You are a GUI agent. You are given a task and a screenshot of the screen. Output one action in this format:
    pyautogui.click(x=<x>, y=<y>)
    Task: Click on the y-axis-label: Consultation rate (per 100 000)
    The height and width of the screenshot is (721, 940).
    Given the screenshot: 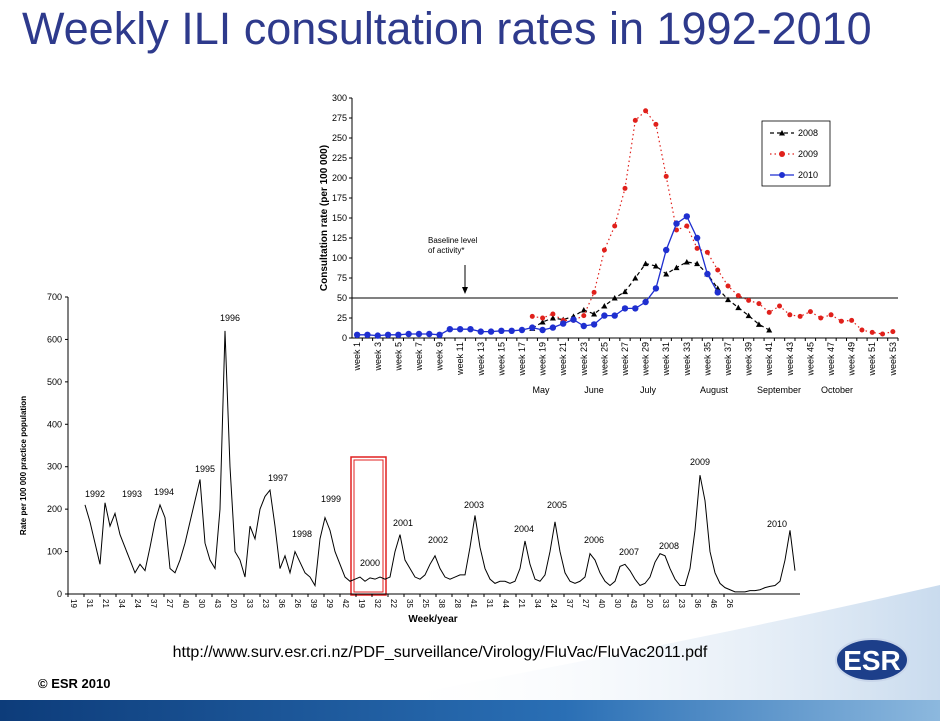 What is the action you would take?
    pyautogui.click(x=324, y=218)
    